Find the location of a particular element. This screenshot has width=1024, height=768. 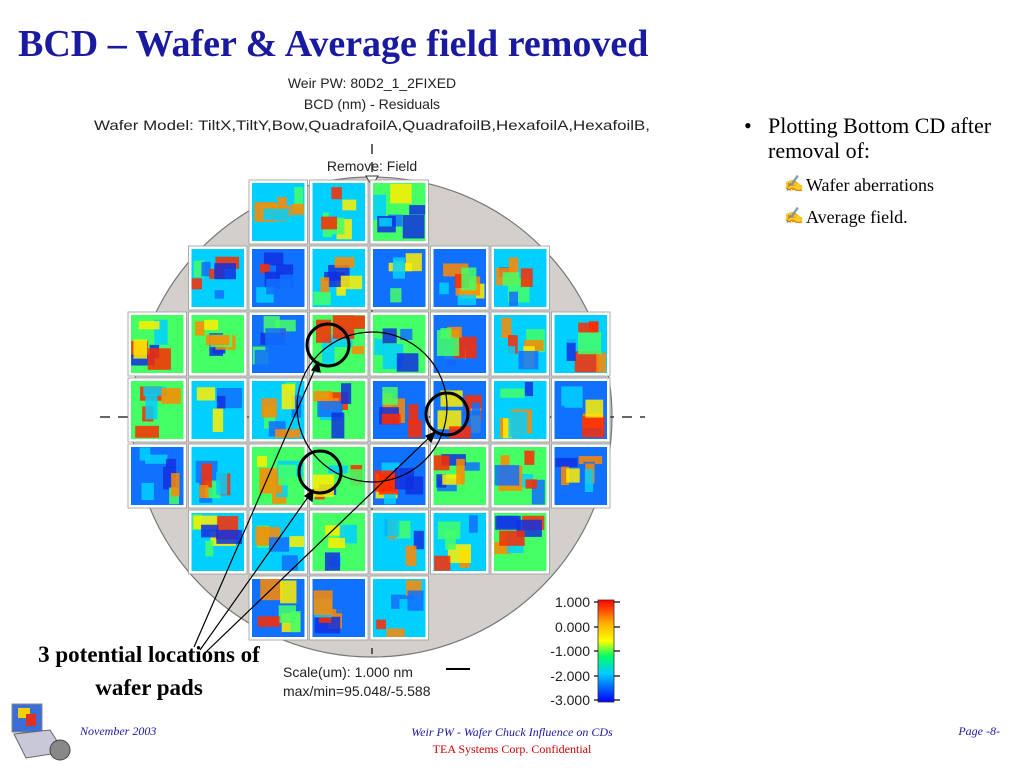

footer-presentation-title: Weir PW - Wafer Chuck Influence on CDs is located at coordinates (512, 732).